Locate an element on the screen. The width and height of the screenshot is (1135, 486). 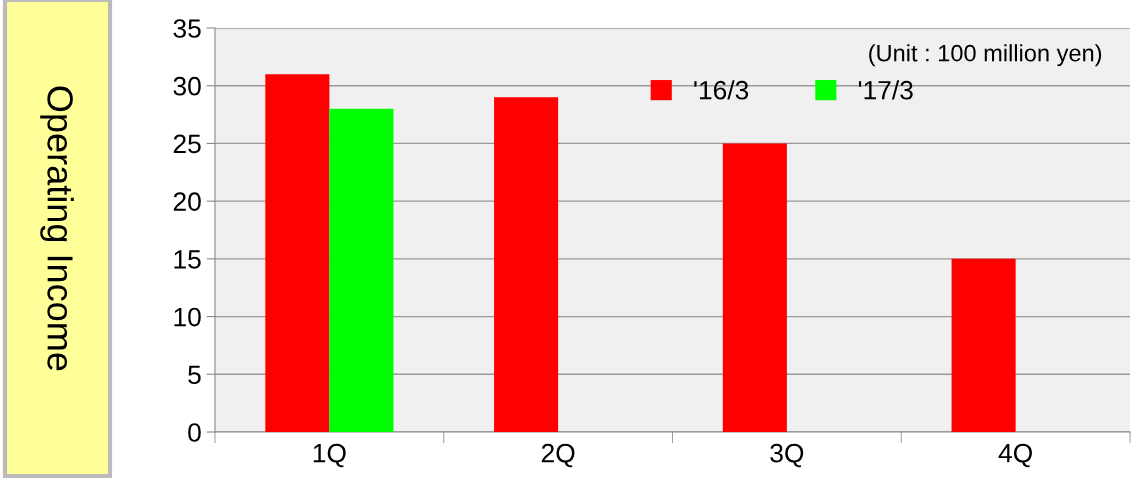
annotation: (Unit : 100 million yen) is located at coordinates (985, 55).